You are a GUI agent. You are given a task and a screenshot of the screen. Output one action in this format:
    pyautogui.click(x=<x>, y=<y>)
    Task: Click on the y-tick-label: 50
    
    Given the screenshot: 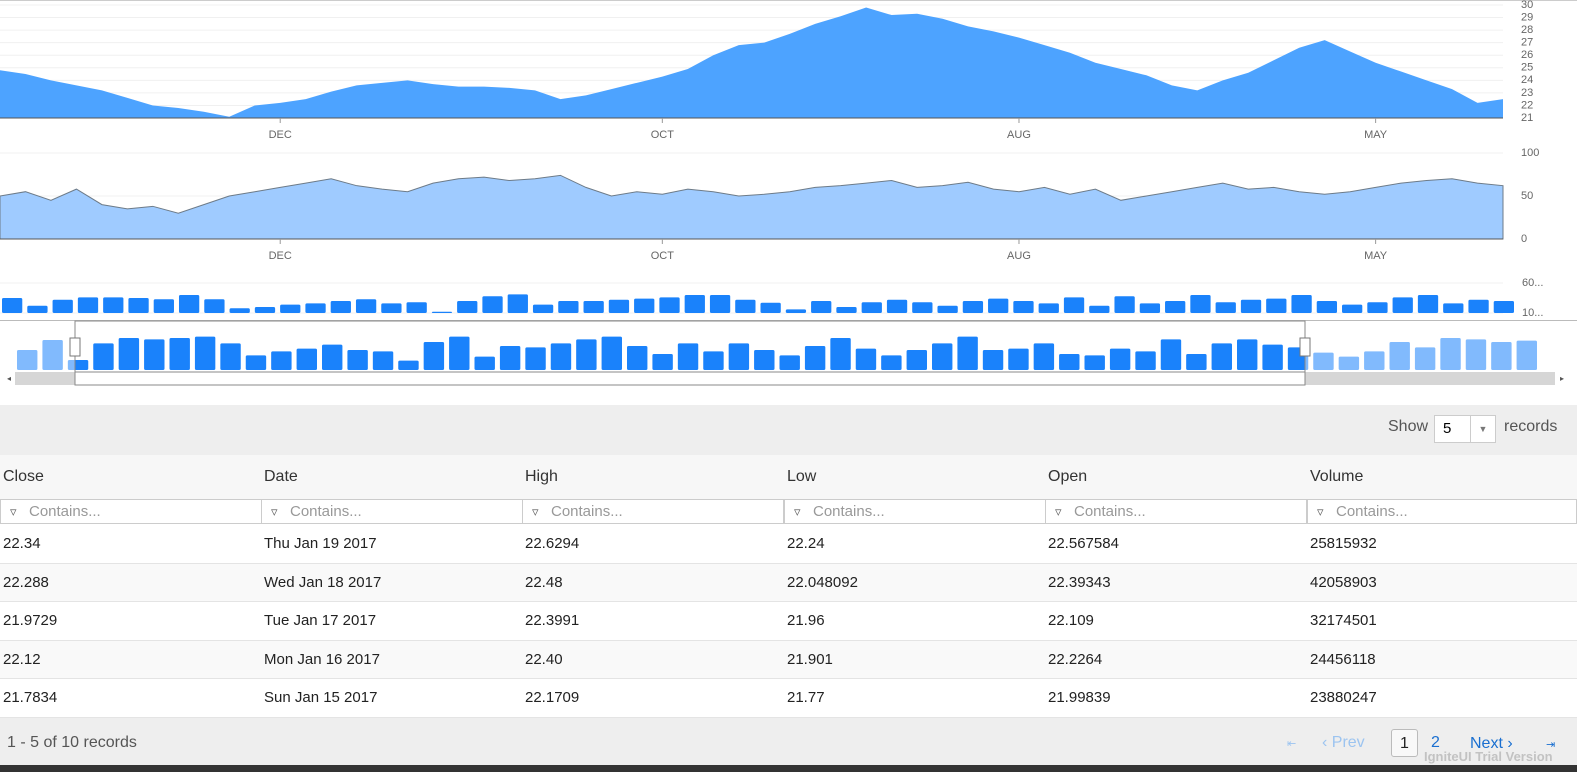 What is the action you would take?
    pyautogui.click(x=1527, y=196)
    